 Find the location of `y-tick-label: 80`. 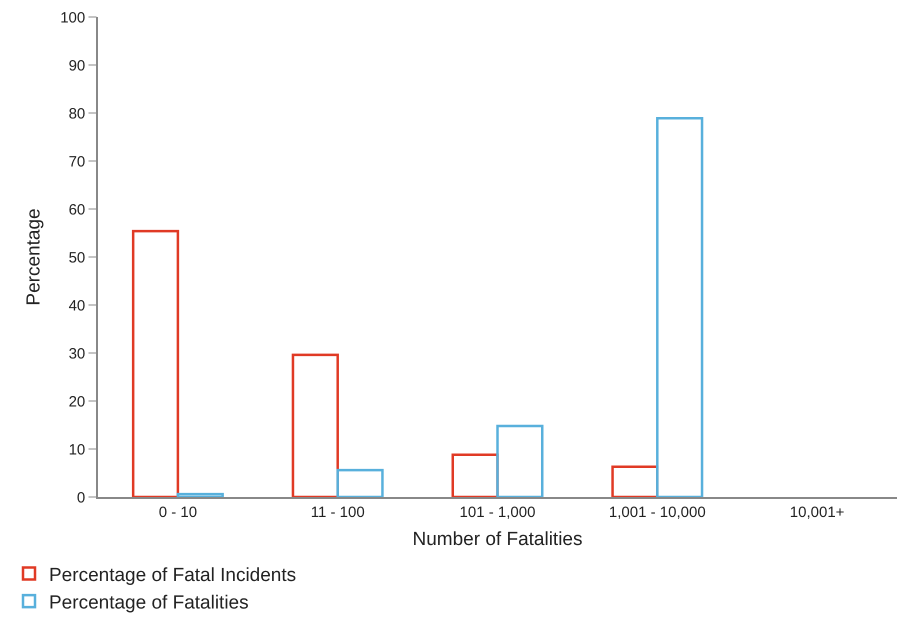

y-tick-label: 80 is located at coordinates (77, 113).